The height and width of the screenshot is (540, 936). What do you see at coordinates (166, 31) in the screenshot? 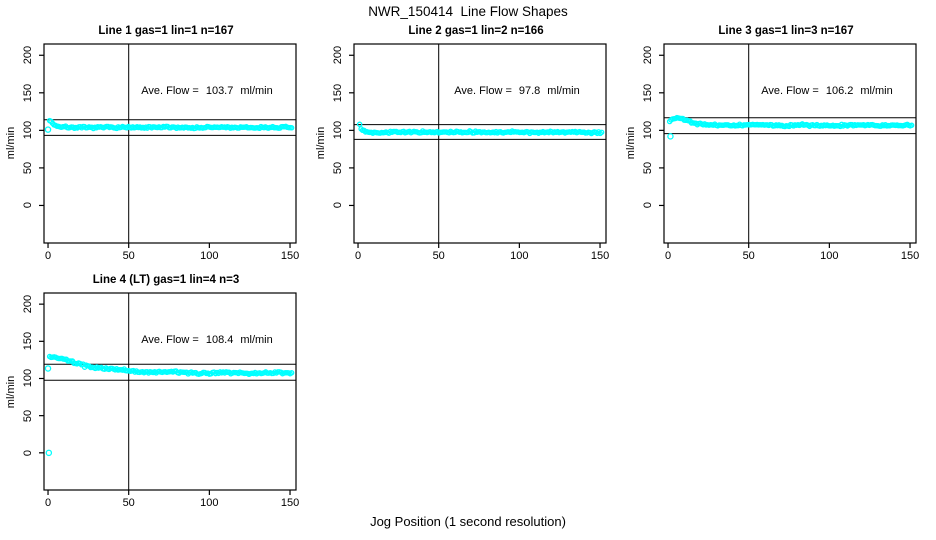
I see `panel-title: Line 1 gas=1 lin=1 n=167` at bounding box center [166, 31].